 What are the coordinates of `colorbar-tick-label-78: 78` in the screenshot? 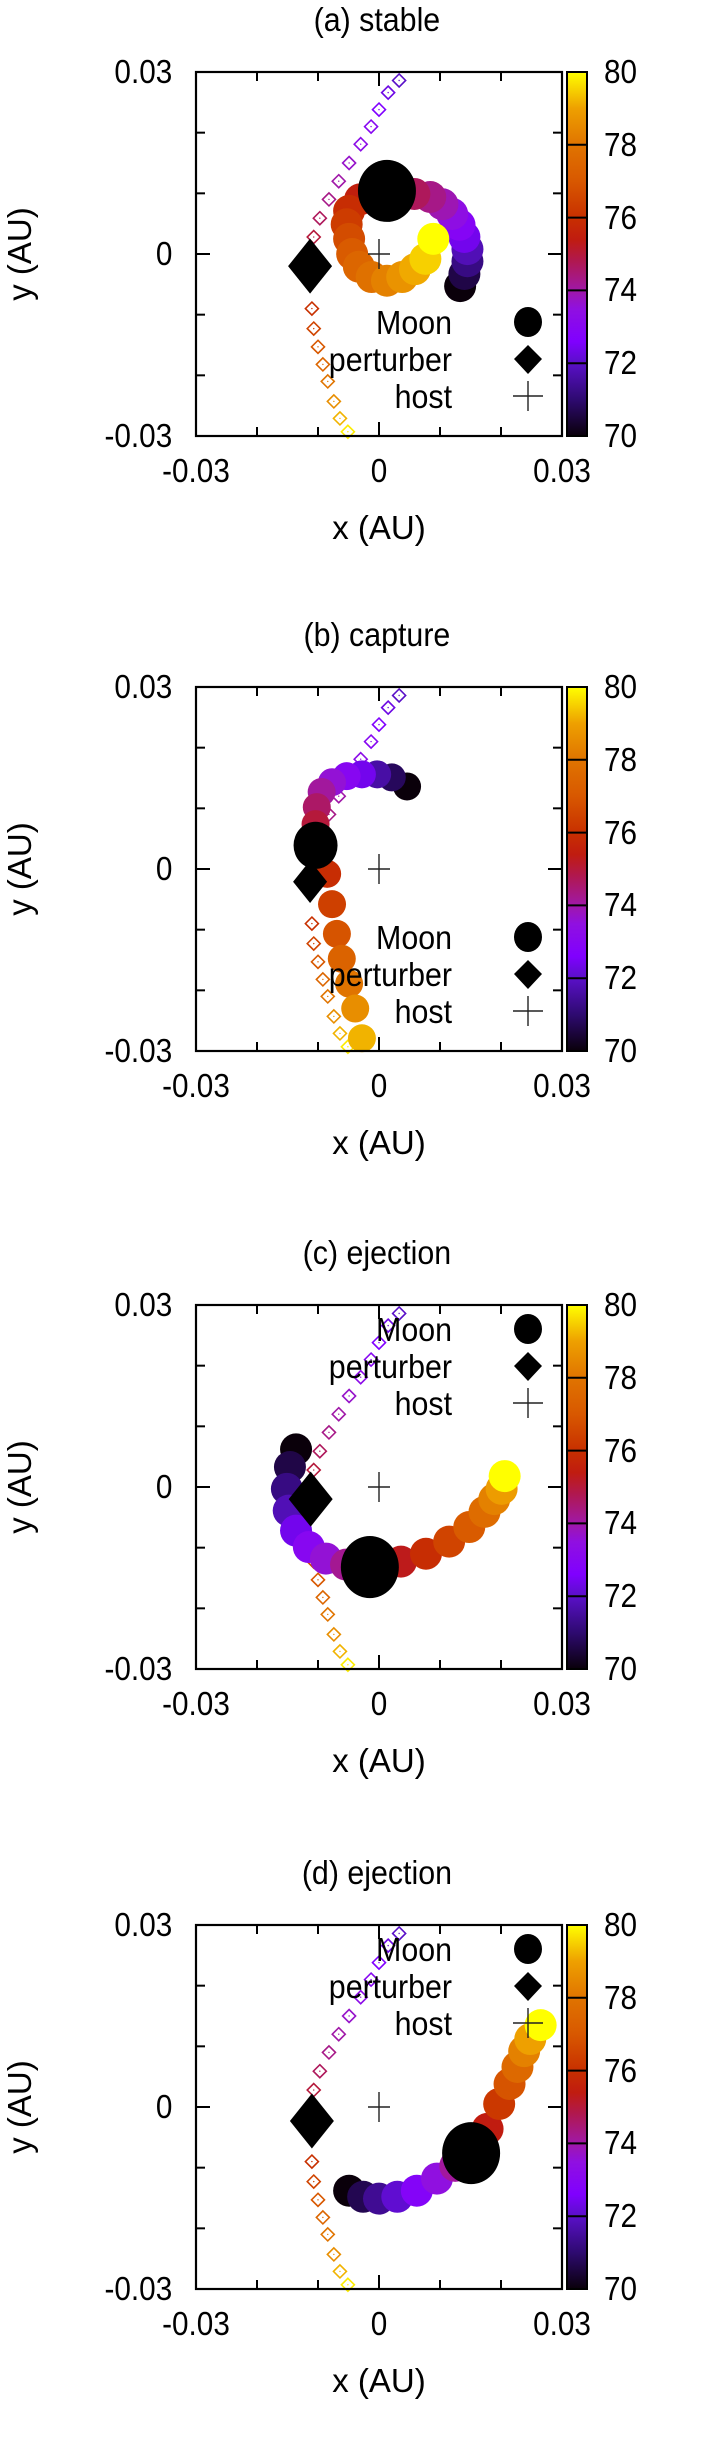 It's located at (621, 144).